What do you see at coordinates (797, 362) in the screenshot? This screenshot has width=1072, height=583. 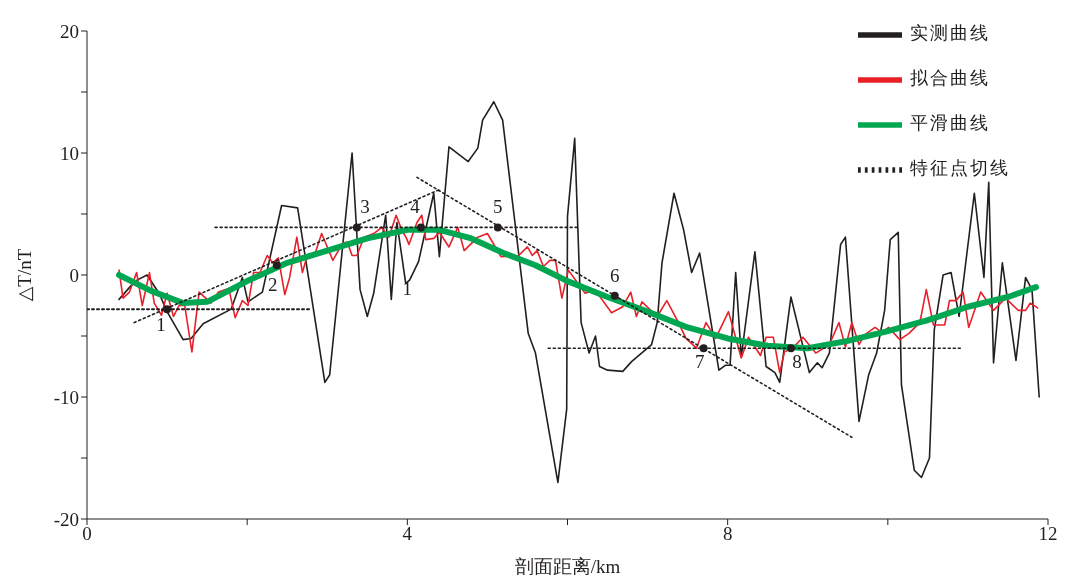 I see `annotation: 8` at bounding box center [797, 362].